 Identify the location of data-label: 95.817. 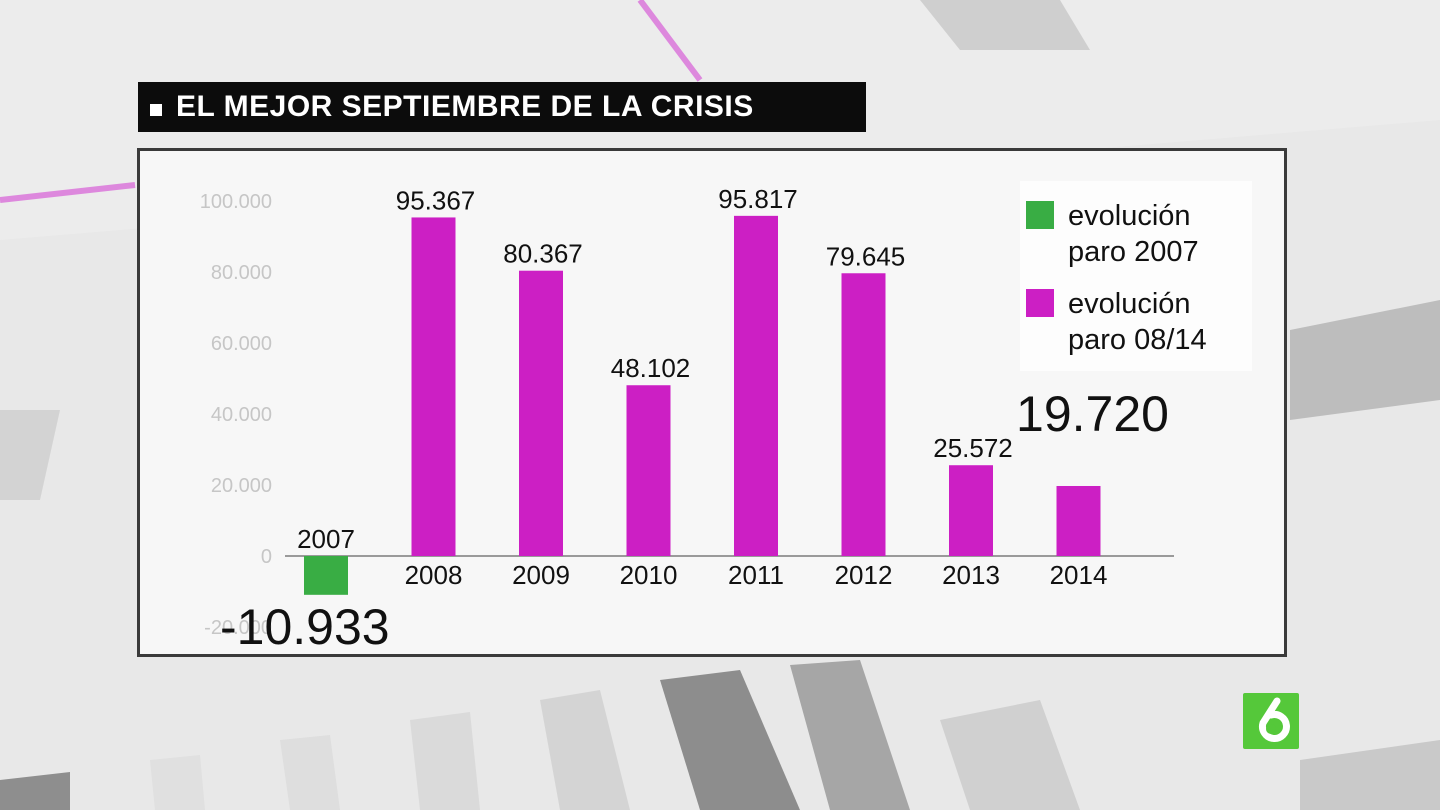
(758, 199).